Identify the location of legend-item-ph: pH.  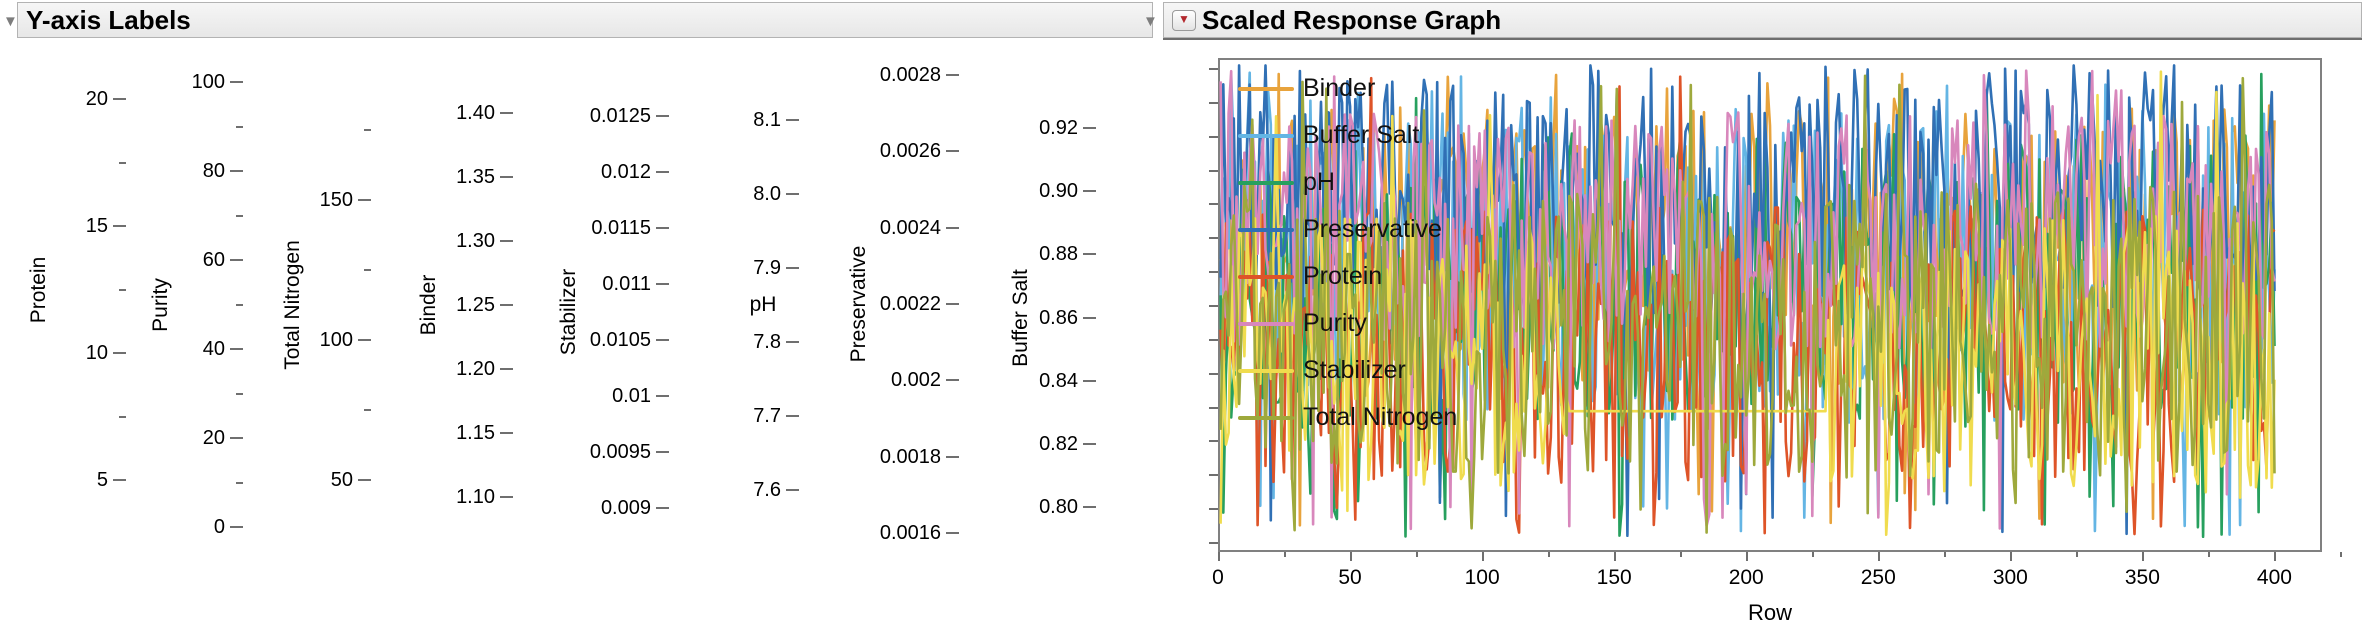
(1286, 182).